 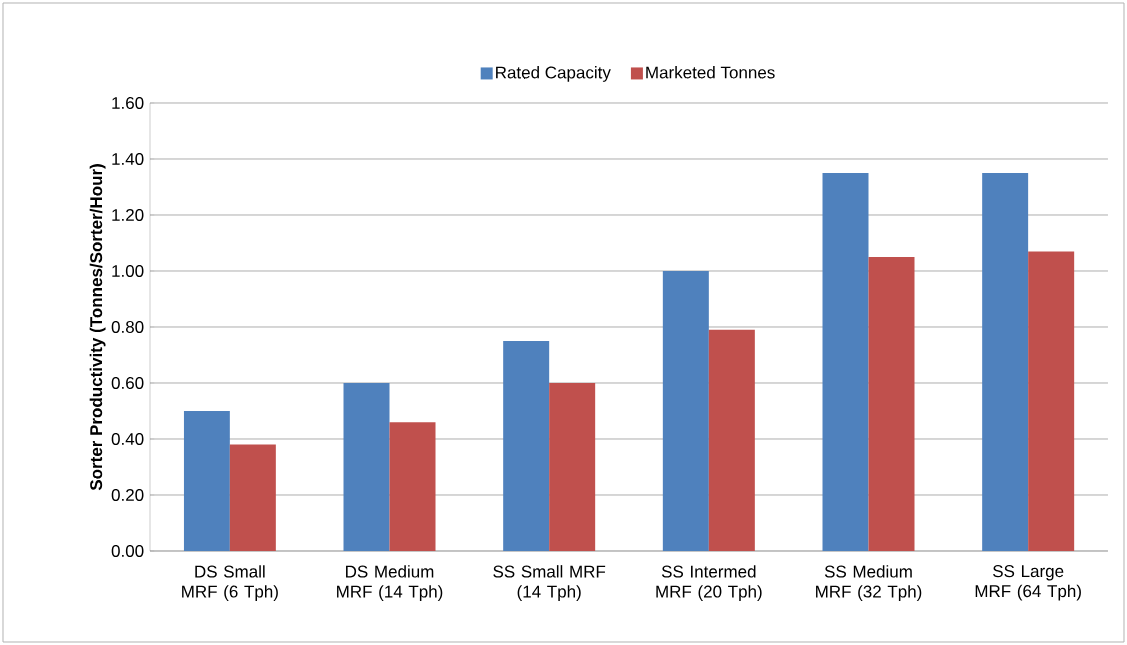 I want to click on x-tick-label: SS Large MRF (64 Tph), so click(x=1028, y=583).